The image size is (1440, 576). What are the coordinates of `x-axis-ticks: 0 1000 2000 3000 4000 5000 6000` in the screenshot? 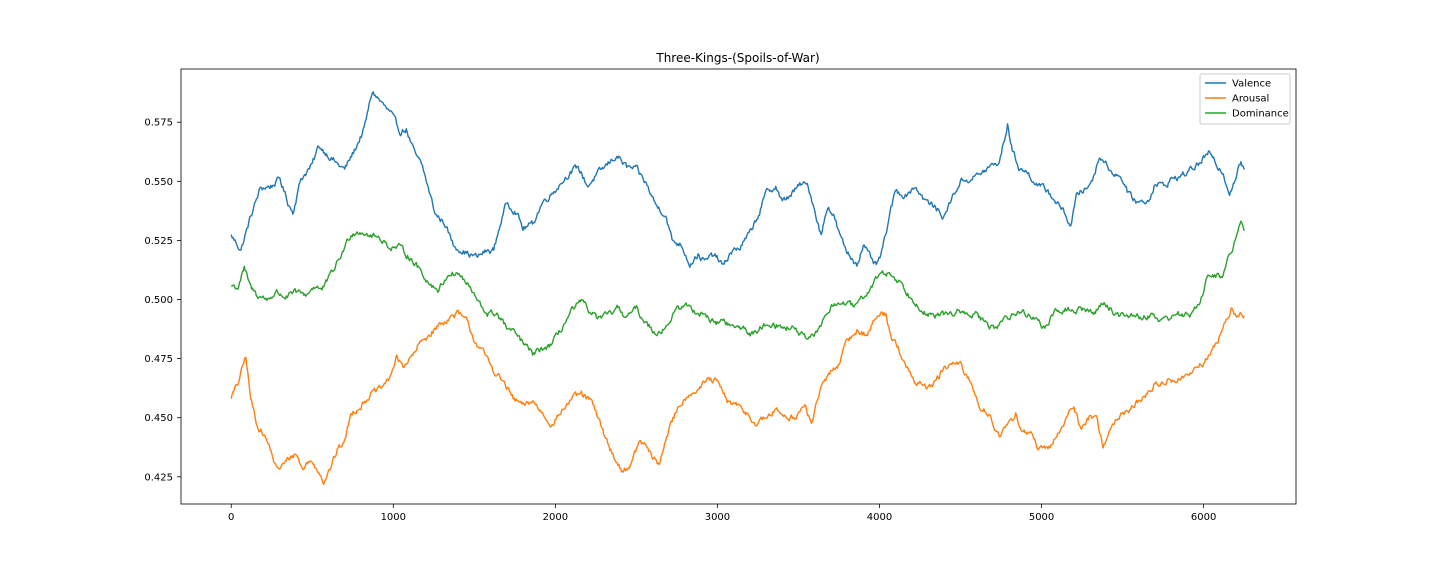 It's located at (722, 513).